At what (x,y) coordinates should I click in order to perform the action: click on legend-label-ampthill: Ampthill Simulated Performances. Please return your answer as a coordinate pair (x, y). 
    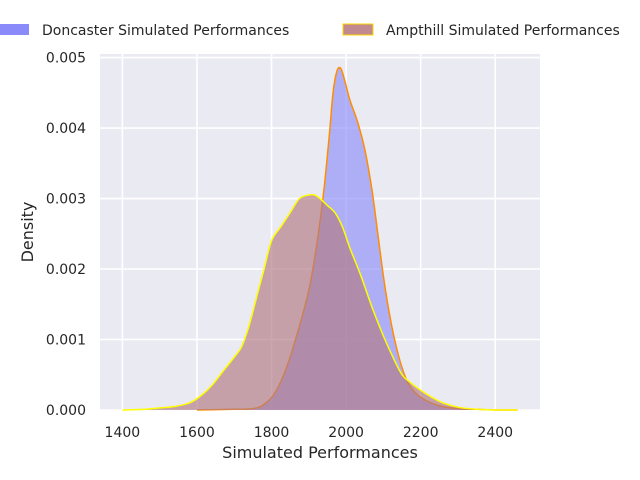
    Looking at the image, I should click on (503, 31).